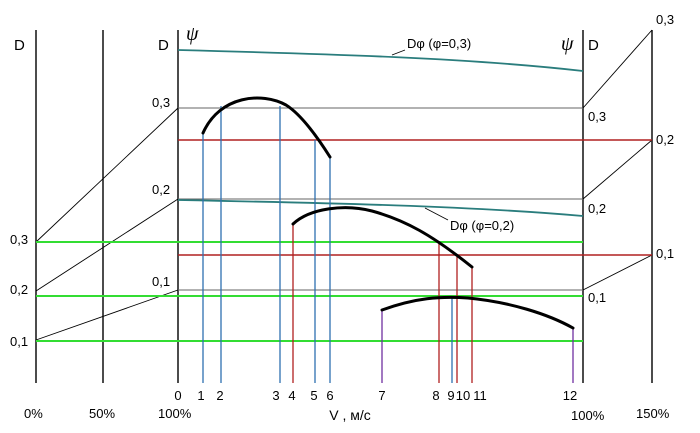 This screenshot has width=700, height=433. What do you see at coordinates (313, 395) in the screenshot?
I see `x-num-5: 5` at bounding box center [313, 395].